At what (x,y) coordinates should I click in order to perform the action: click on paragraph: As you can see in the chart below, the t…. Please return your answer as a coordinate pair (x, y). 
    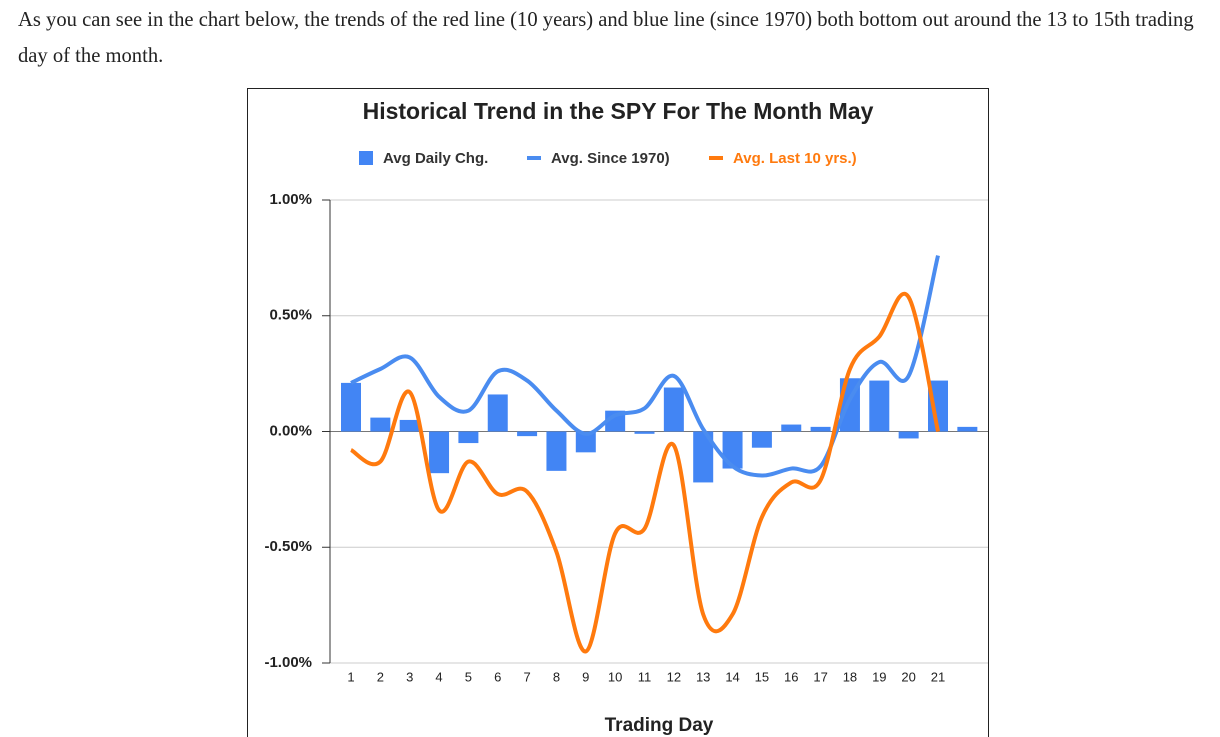
    Looking at the image, I should click on (606, 38).